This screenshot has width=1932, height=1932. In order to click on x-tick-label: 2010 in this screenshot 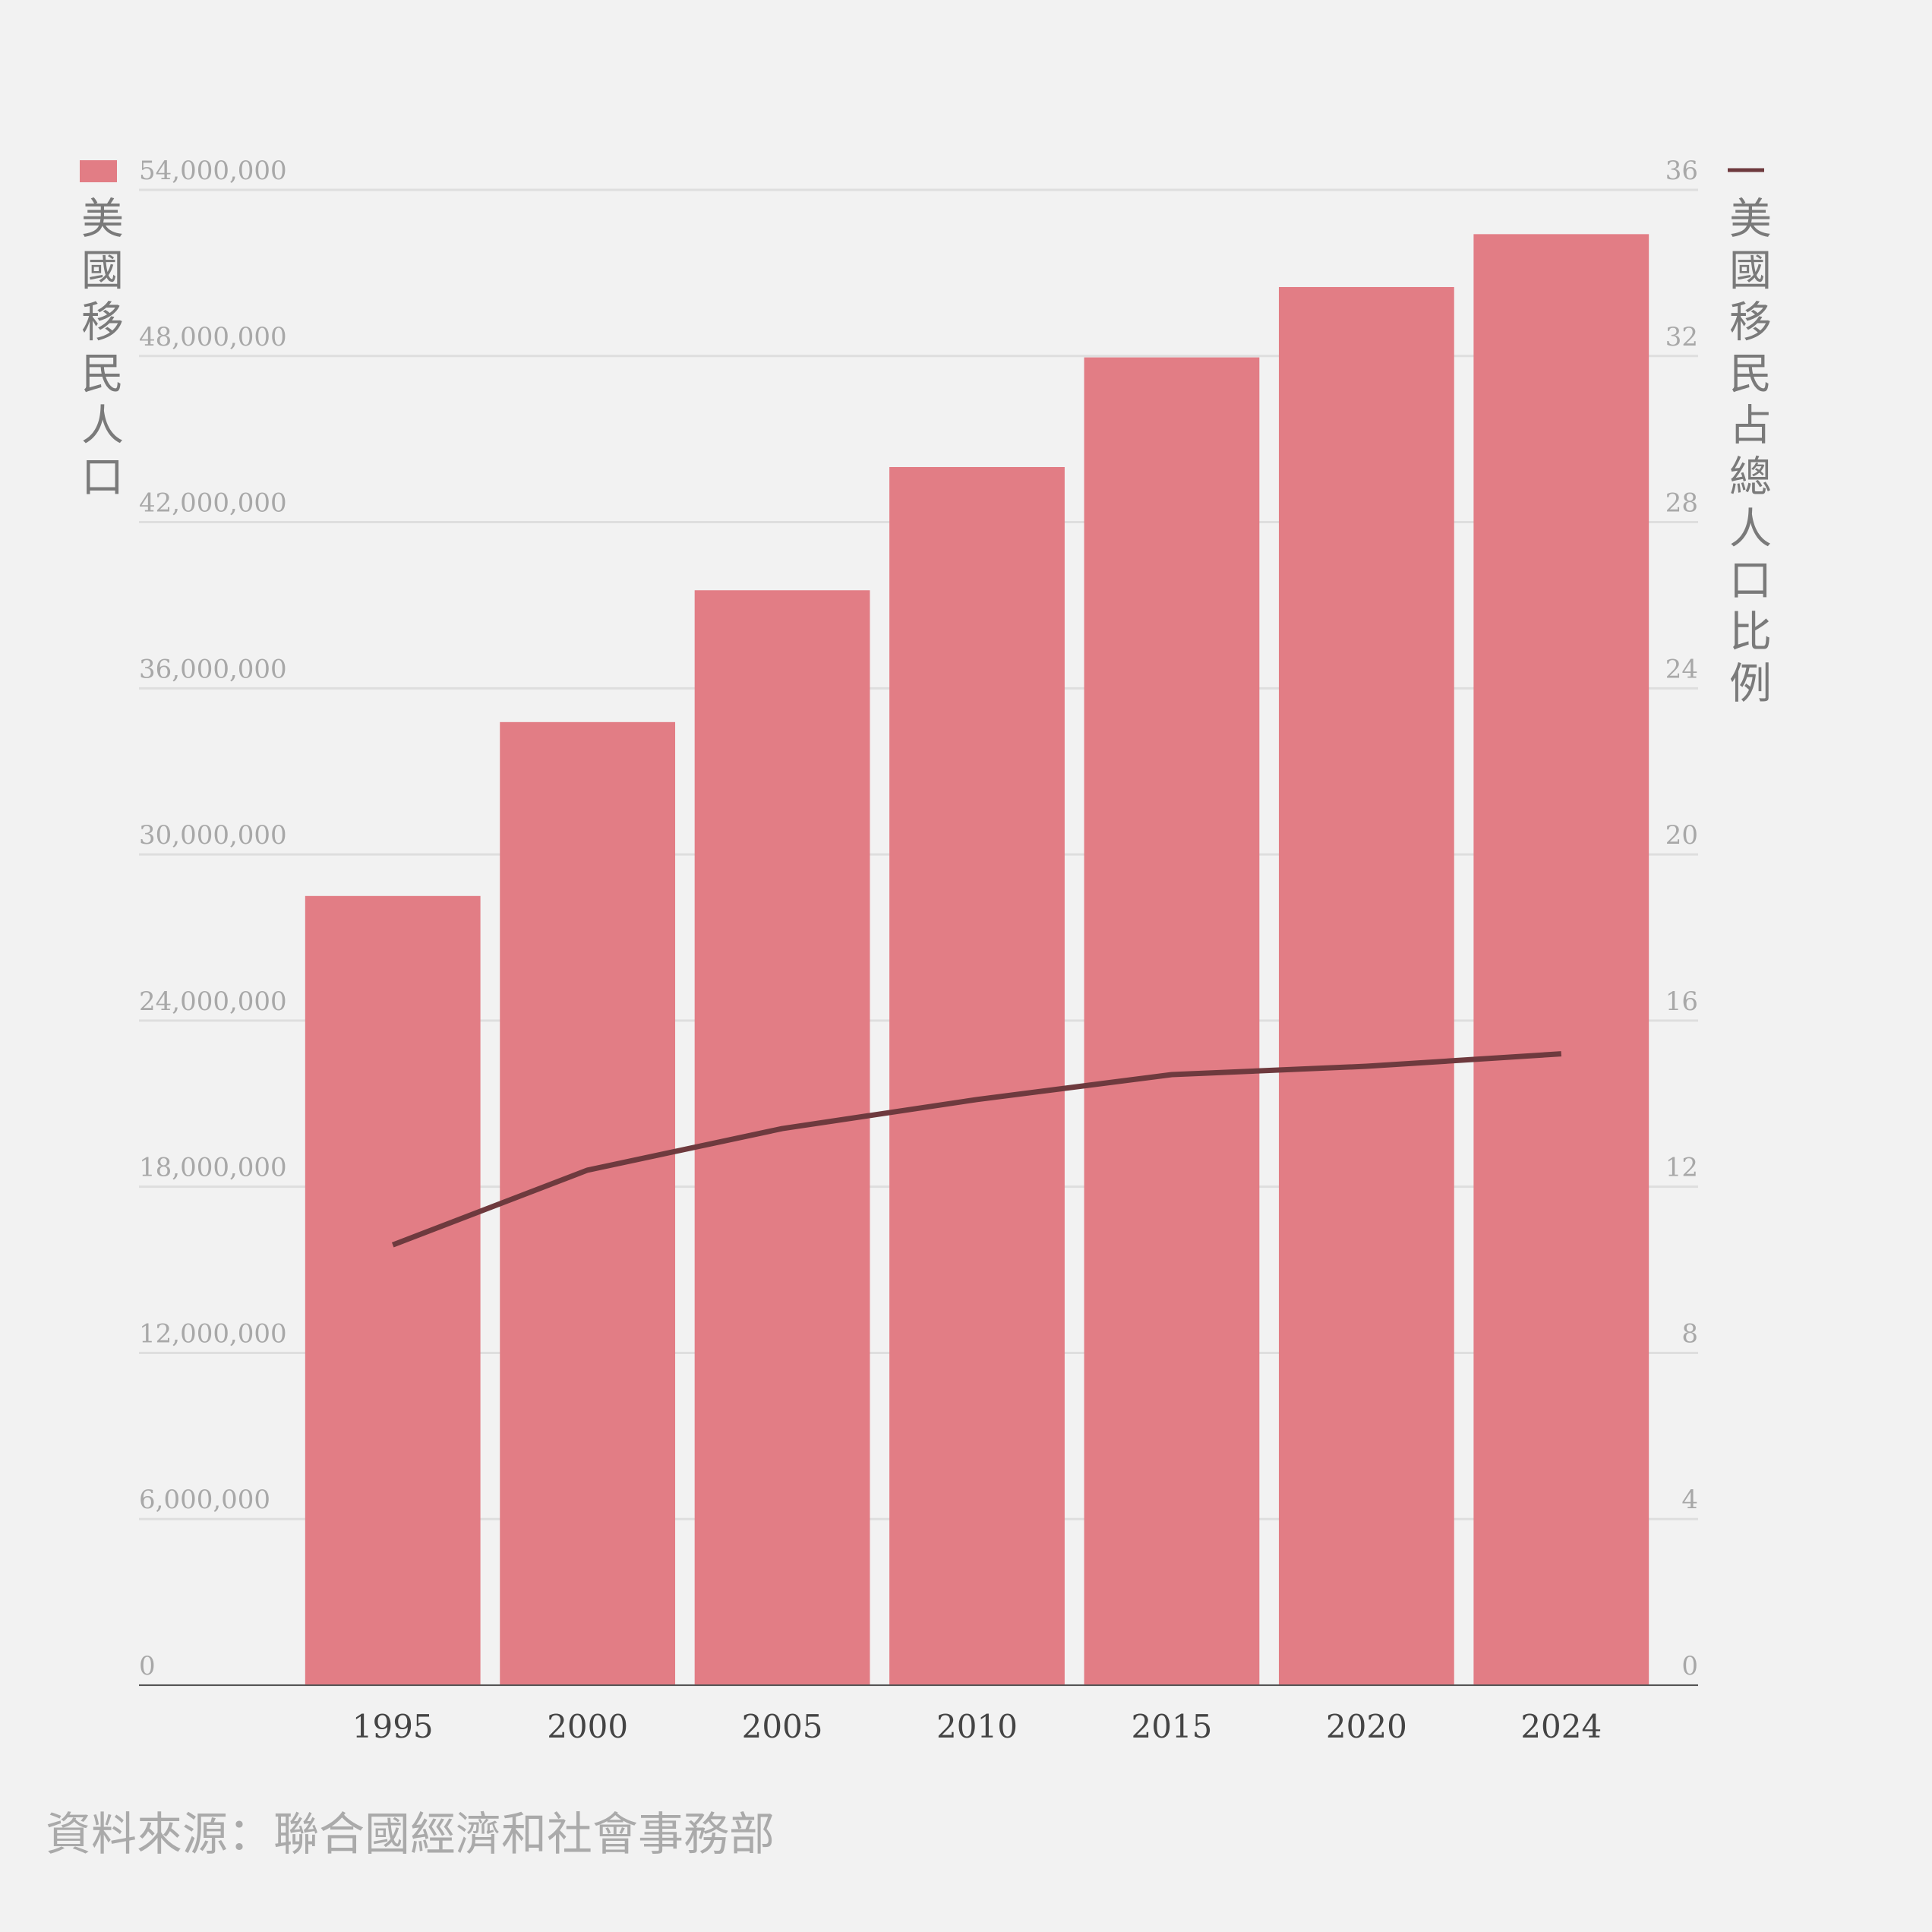, I will do `click(977, 1727)`.